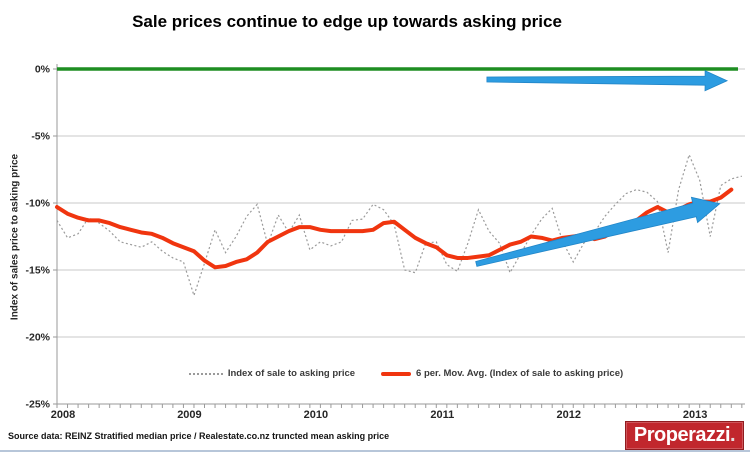 Image resolution: width=750 pixels, height=454 pixels. Describe the element at coordinates (316, 415) in the screenshot. I see `x-year-label: 2010` at that location.